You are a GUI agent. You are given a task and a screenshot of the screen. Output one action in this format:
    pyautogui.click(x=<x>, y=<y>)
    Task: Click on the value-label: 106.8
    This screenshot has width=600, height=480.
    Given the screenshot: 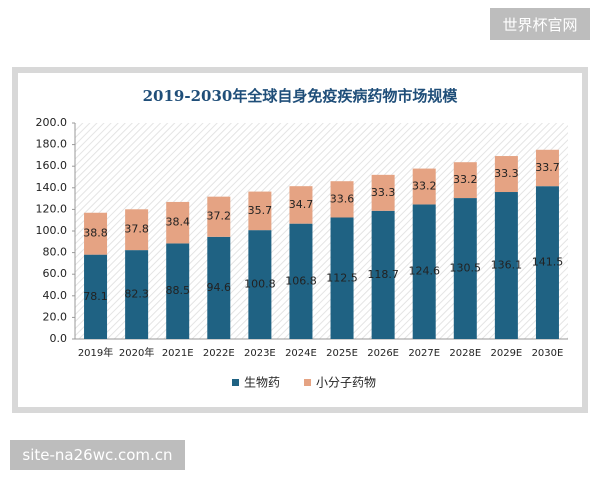 What is the action you would take?
    pyautogui.click(x=301, y=280)
    